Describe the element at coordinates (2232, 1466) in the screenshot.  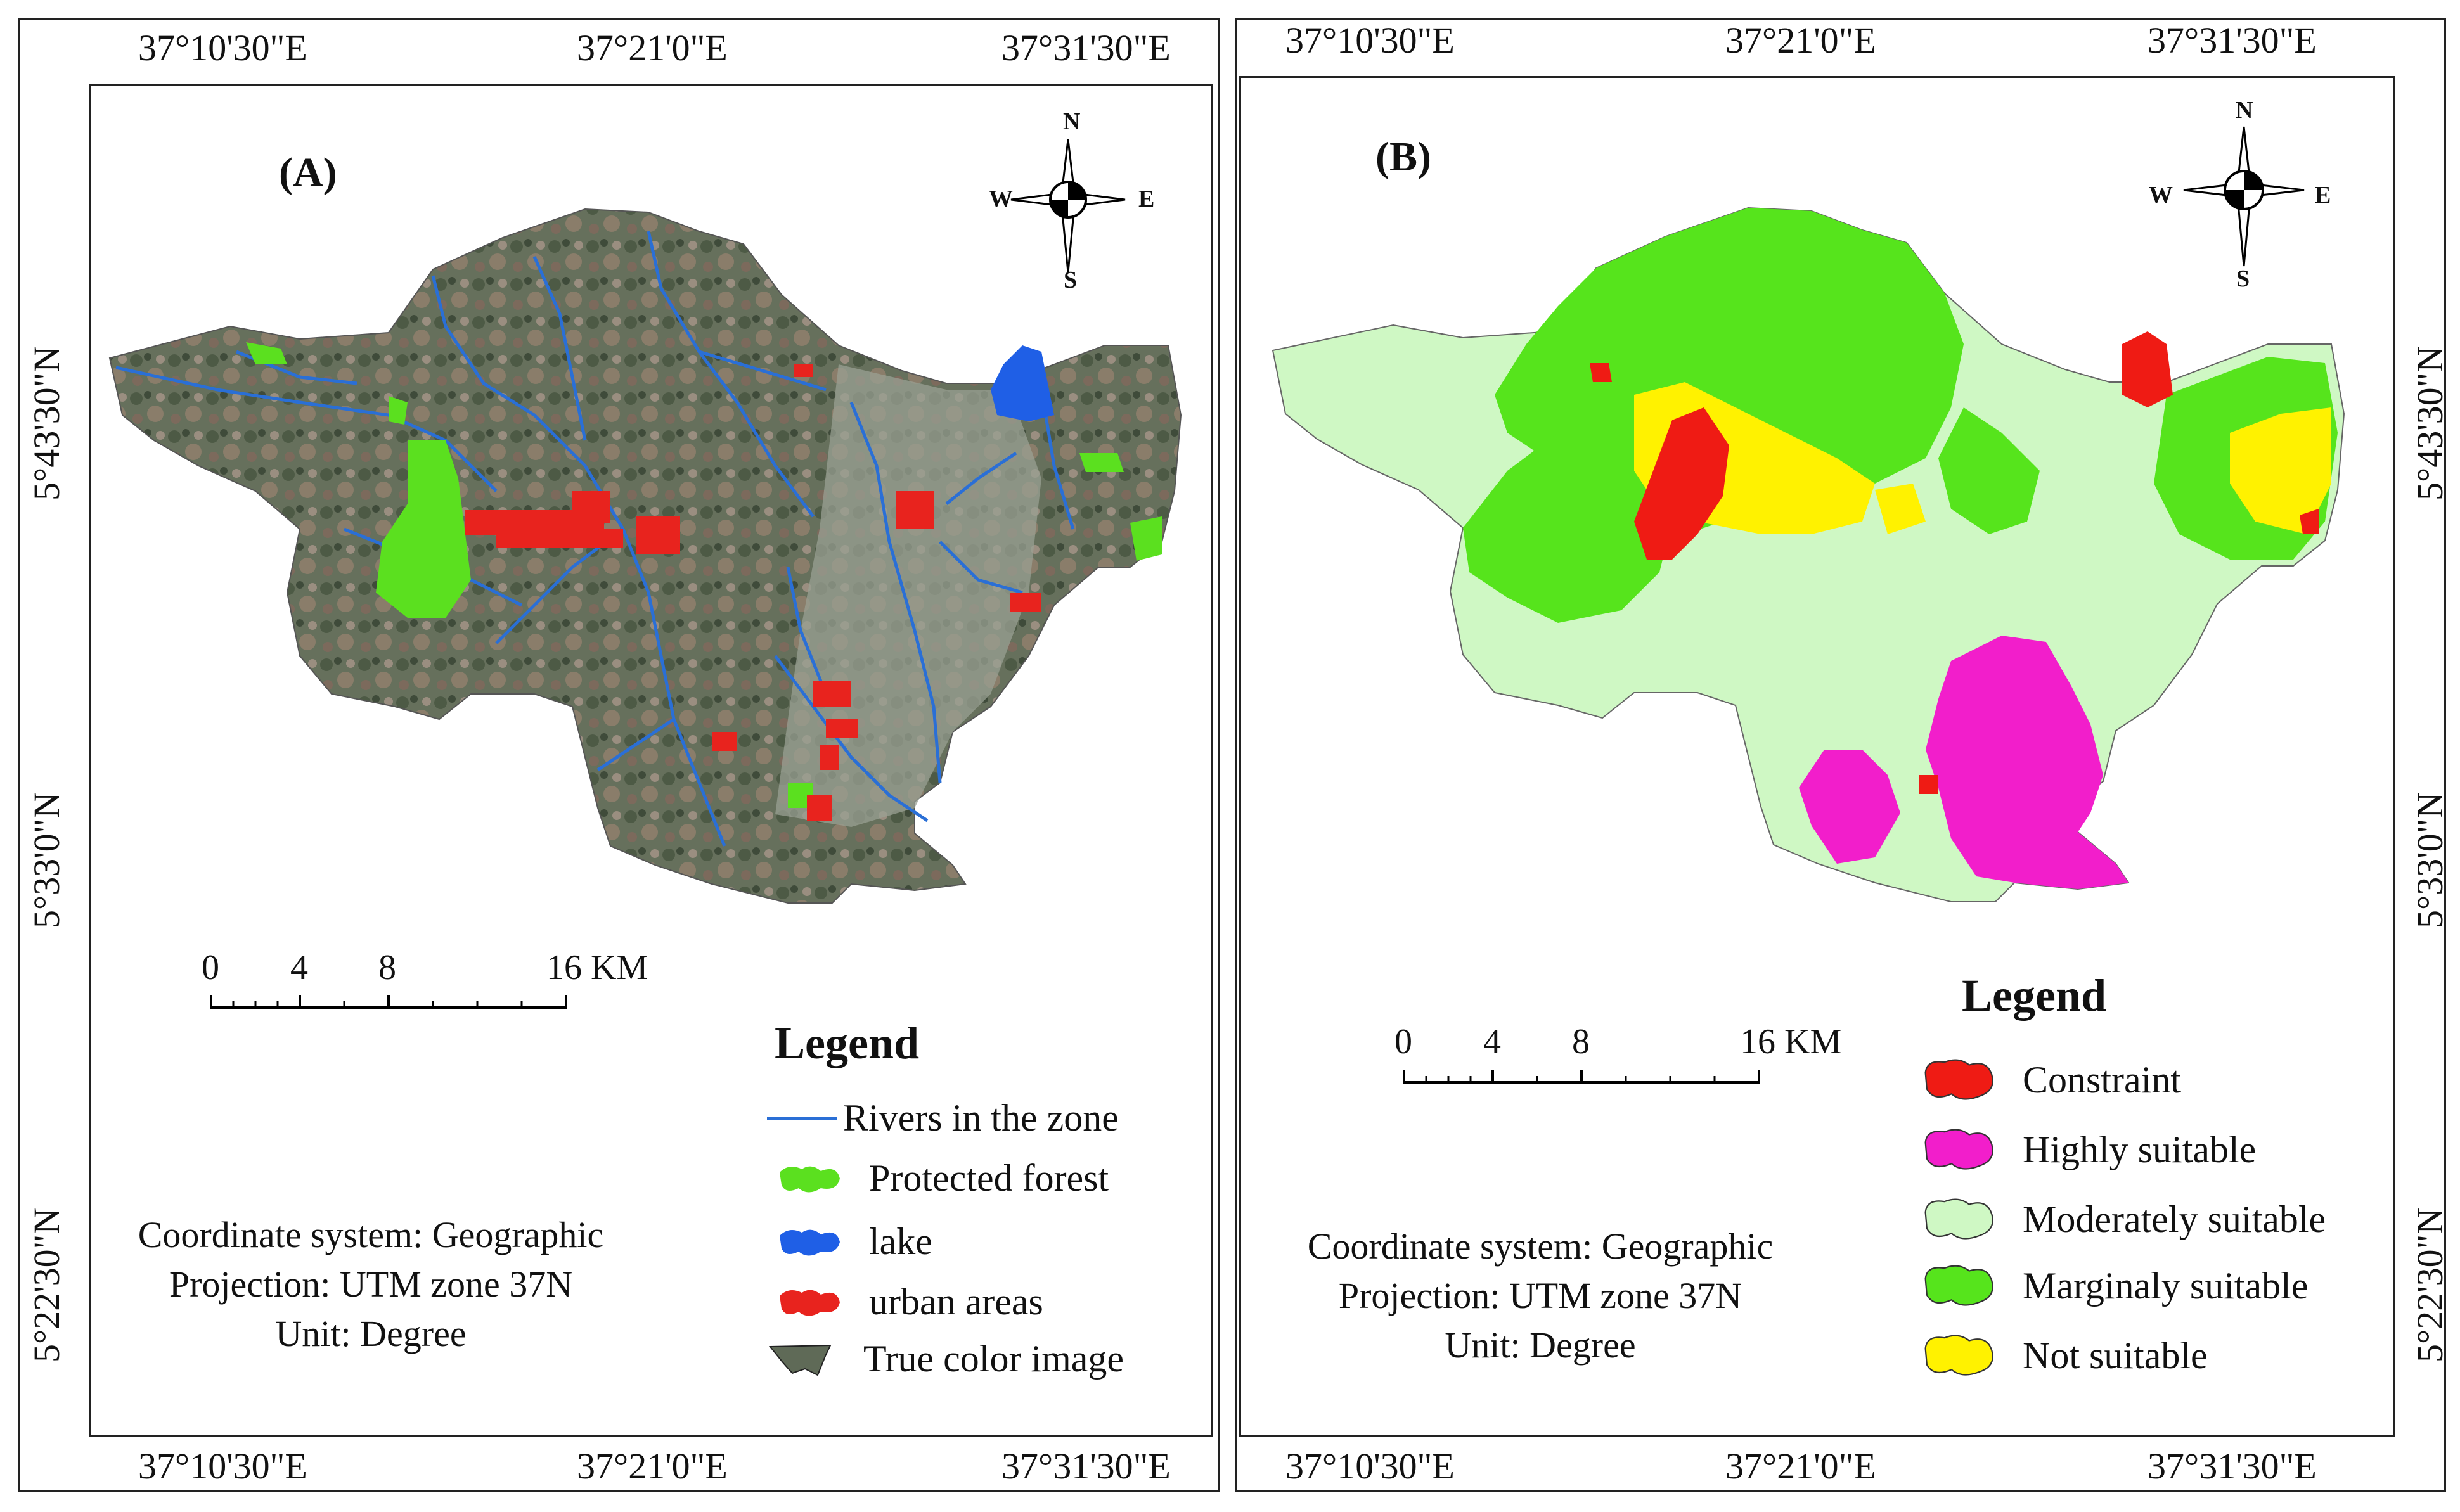
I see `panel-b-bottom-tick-3: 37°31'30"E` at that location.